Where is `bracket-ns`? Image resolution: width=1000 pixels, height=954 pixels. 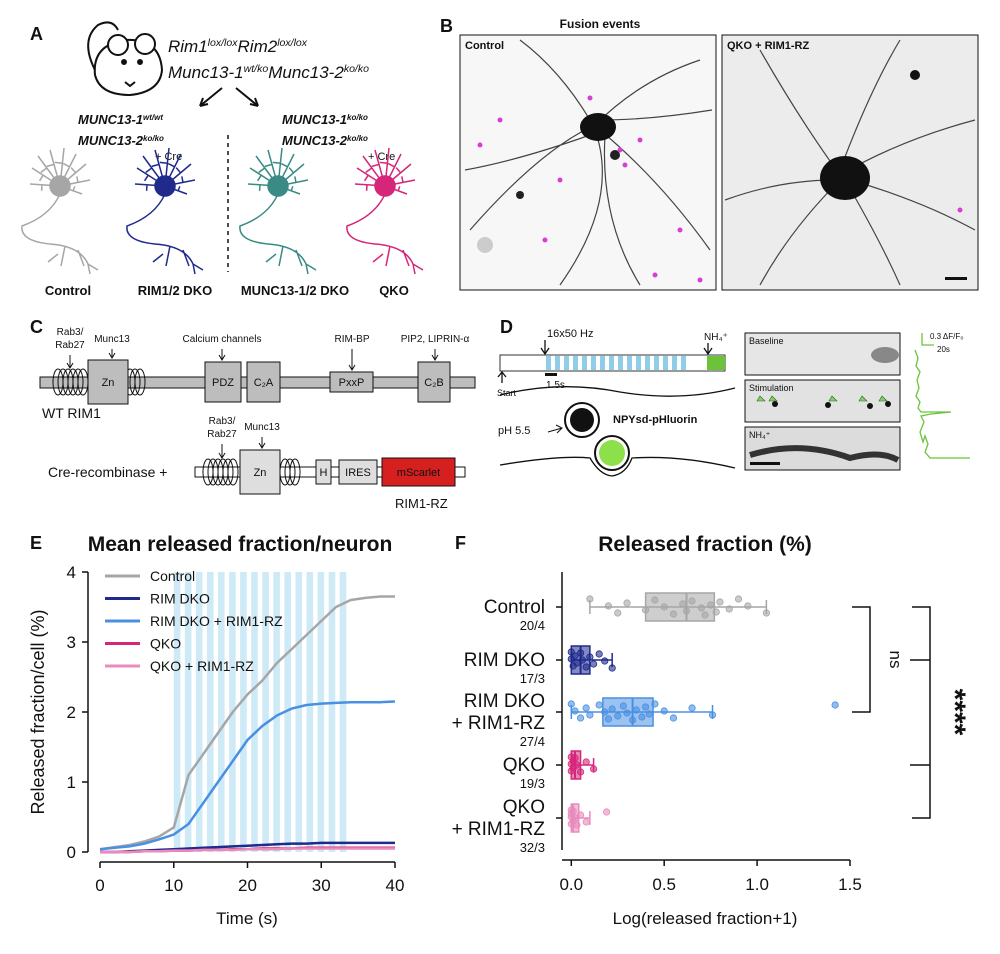 bracket-ns is located at coordinates (861, 659).